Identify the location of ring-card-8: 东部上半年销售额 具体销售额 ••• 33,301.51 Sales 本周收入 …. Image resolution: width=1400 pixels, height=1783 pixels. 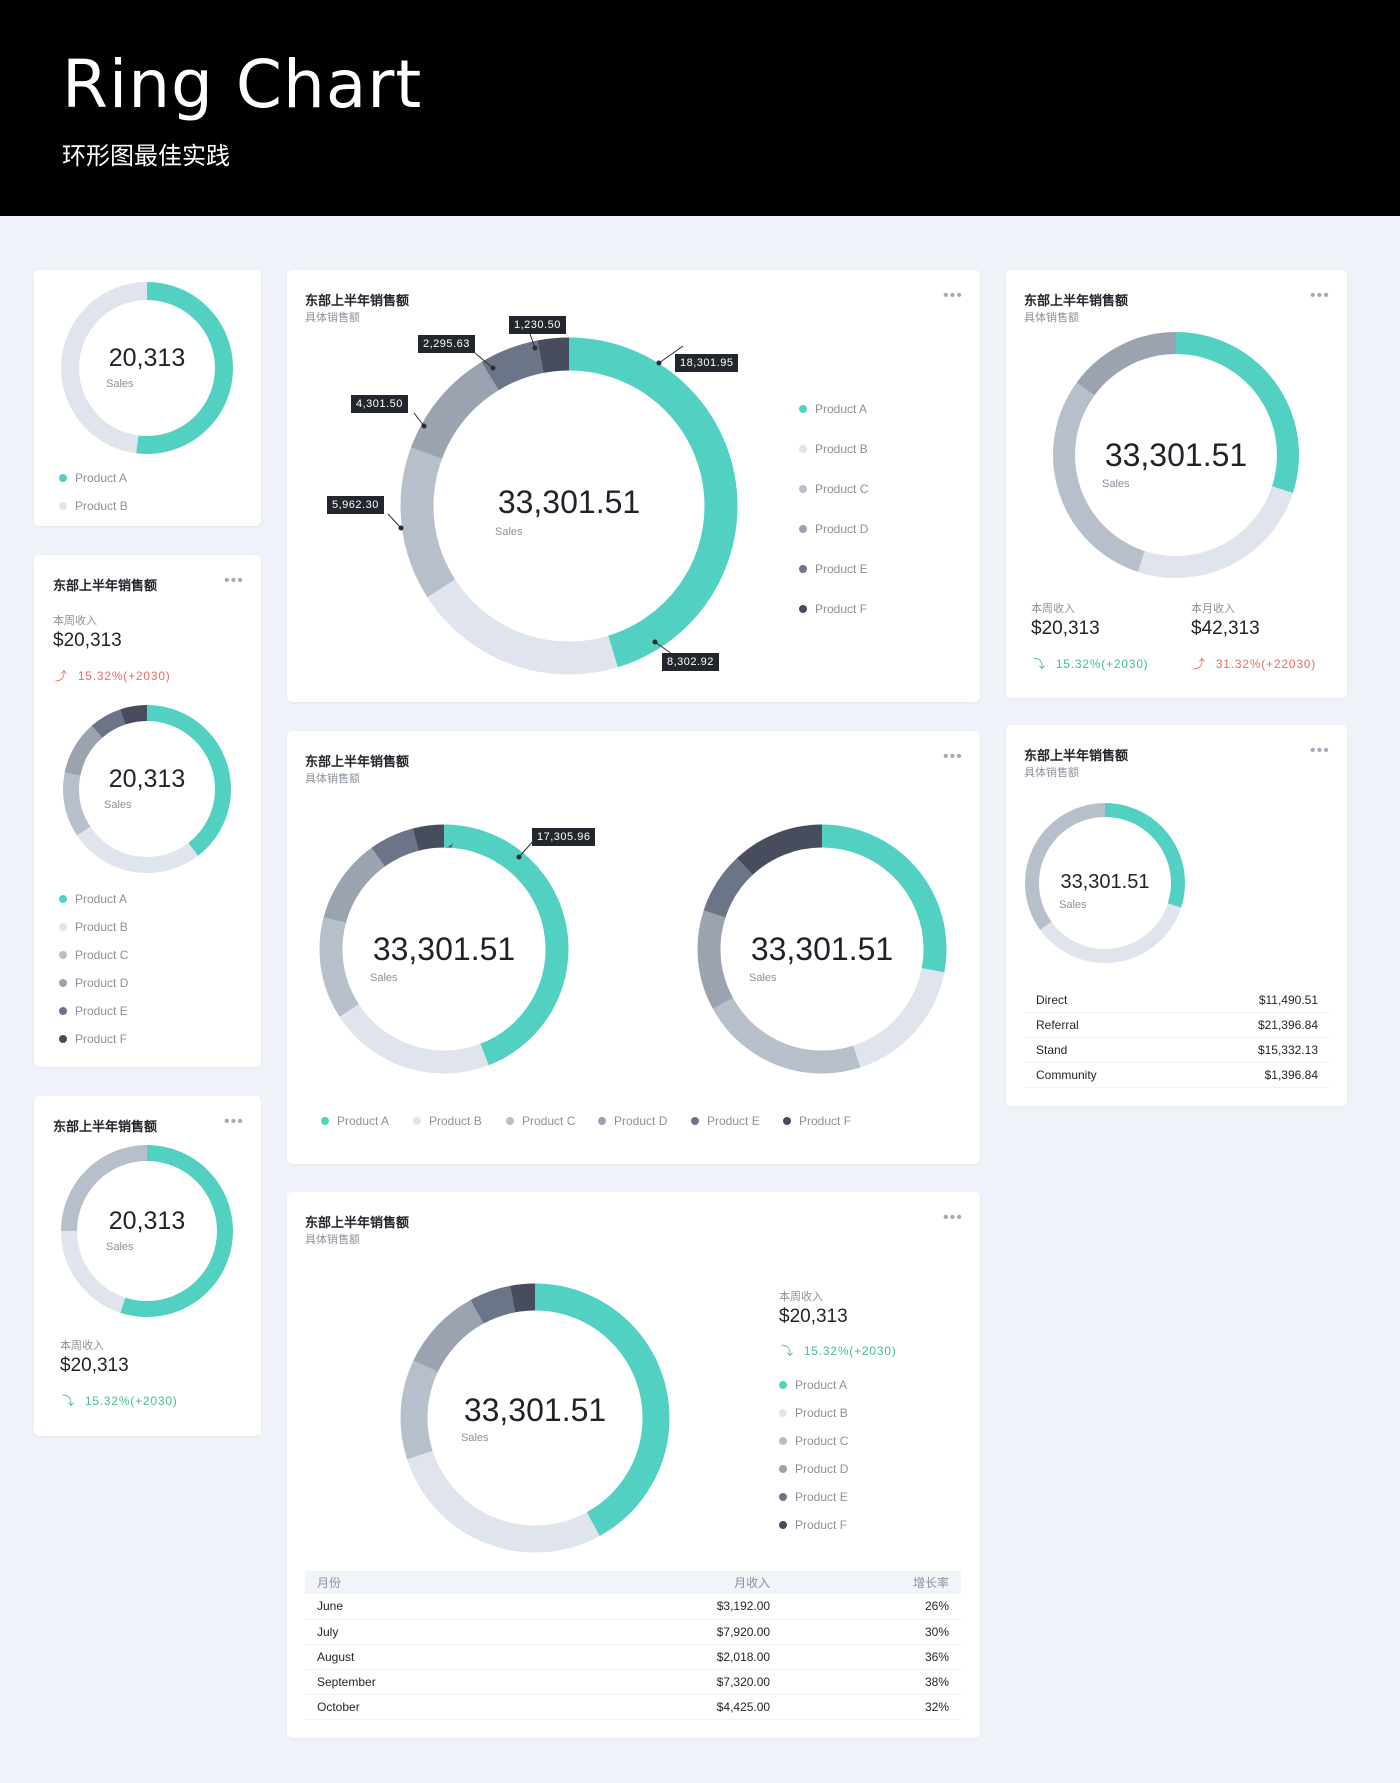
(1176, 484).